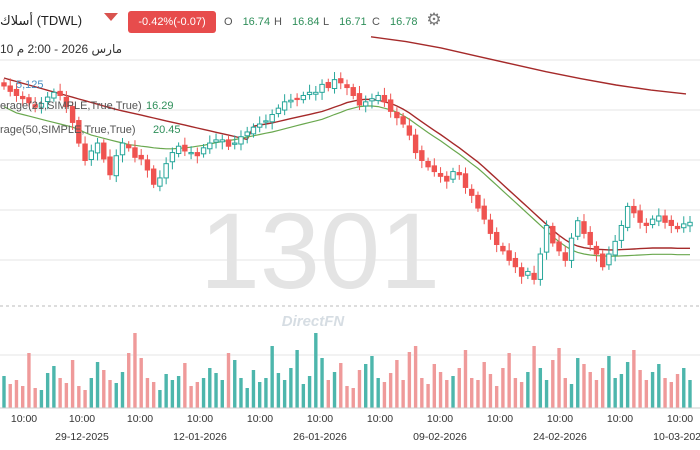  I want to click on ohlc-close: C 16.78, so click(394, 22).